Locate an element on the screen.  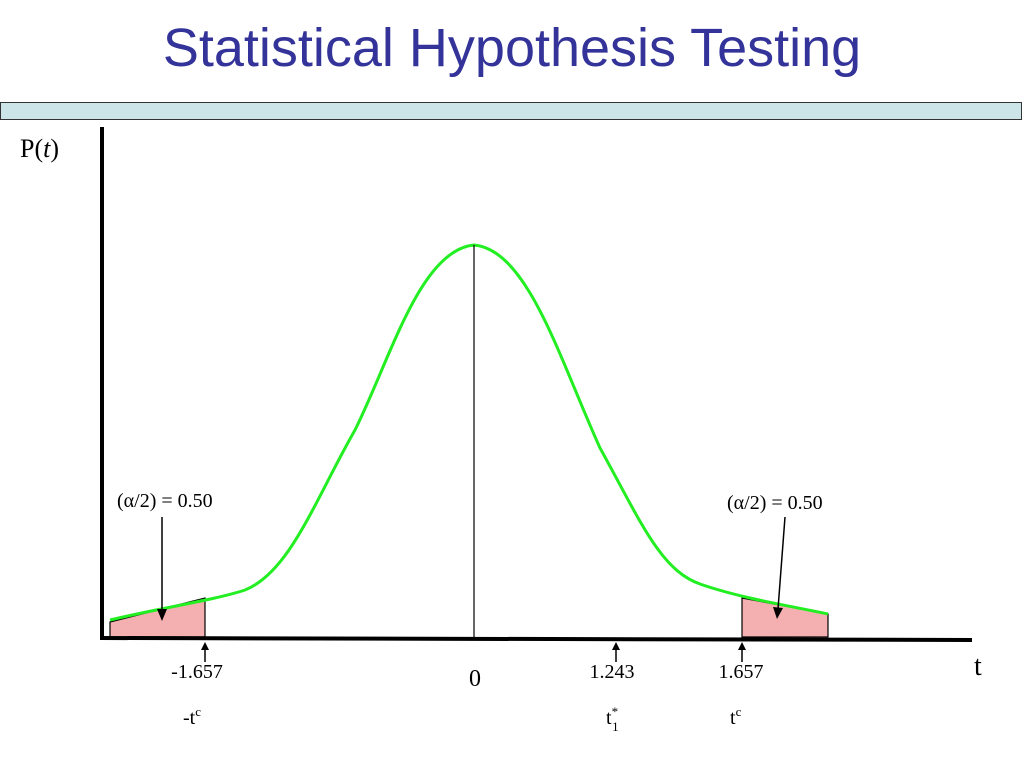
right-tail-region is located at coordinates (785, 617).